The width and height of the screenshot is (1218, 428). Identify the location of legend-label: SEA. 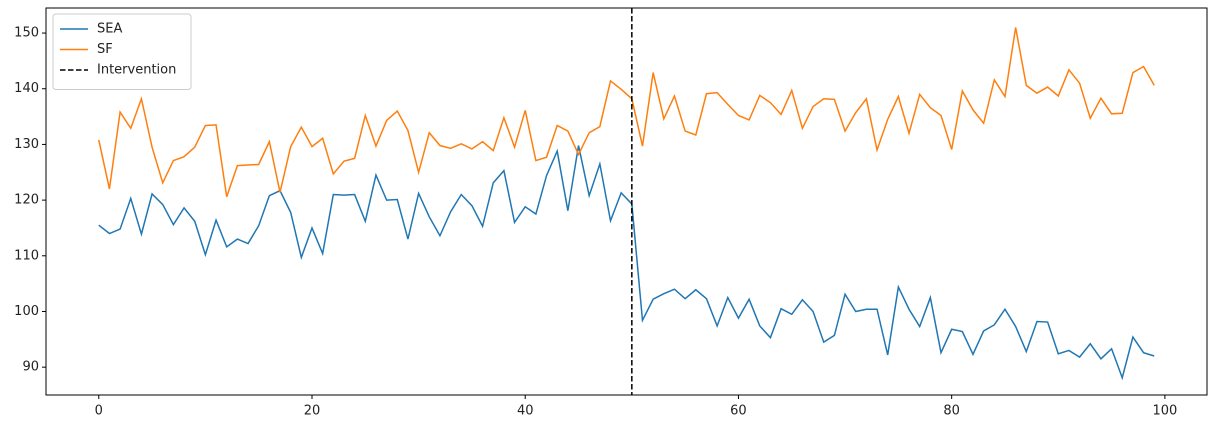
(109, 29).